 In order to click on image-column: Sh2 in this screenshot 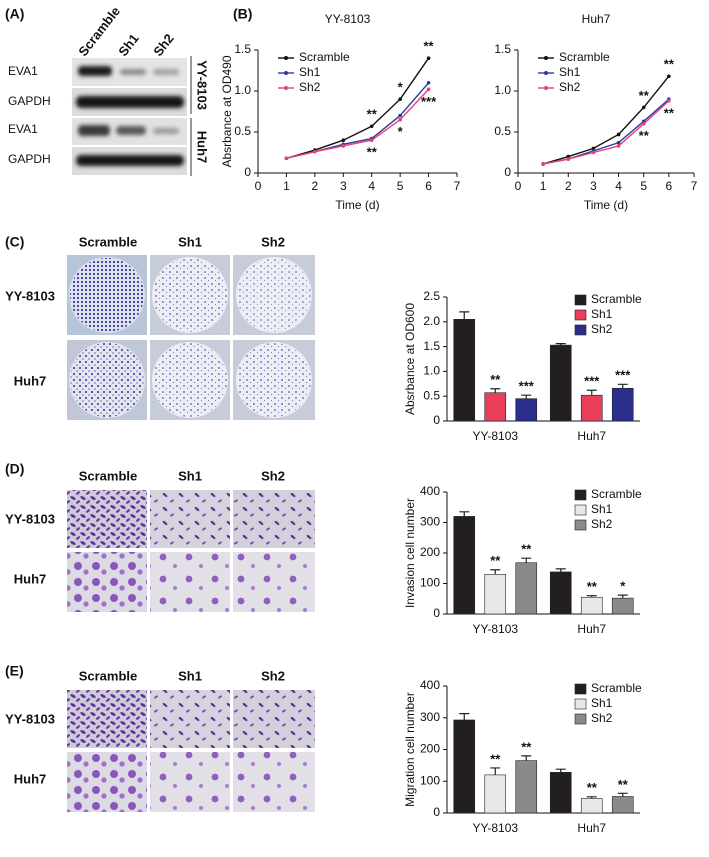, I will do `click(273, 675)`.